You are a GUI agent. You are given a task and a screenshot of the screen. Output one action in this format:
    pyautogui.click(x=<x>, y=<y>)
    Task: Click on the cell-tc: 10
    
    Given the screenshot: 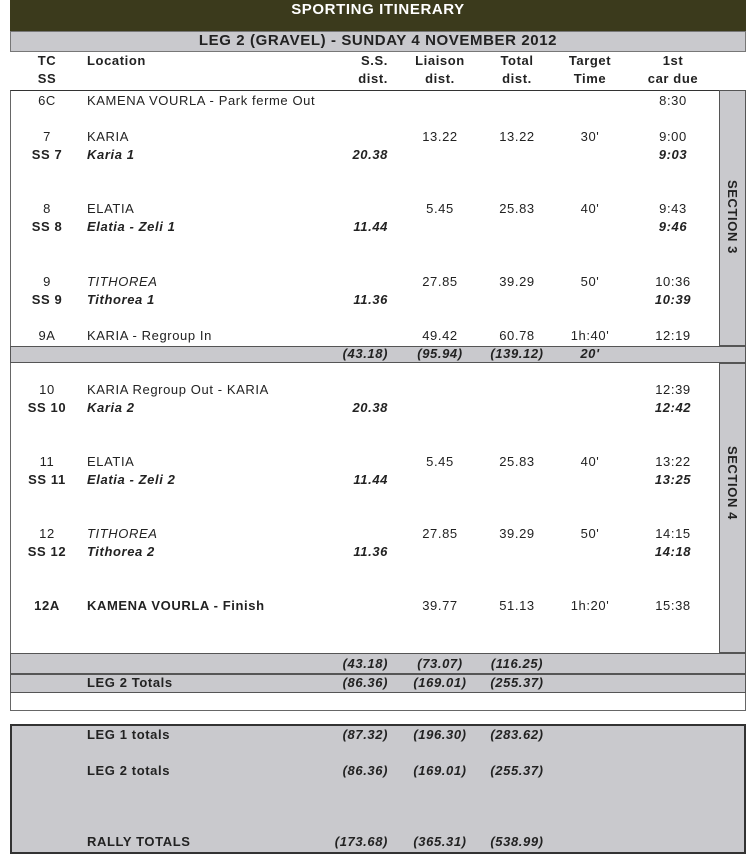 What is the action you would take?
    pyautogui.click(x=47, y=389)
    